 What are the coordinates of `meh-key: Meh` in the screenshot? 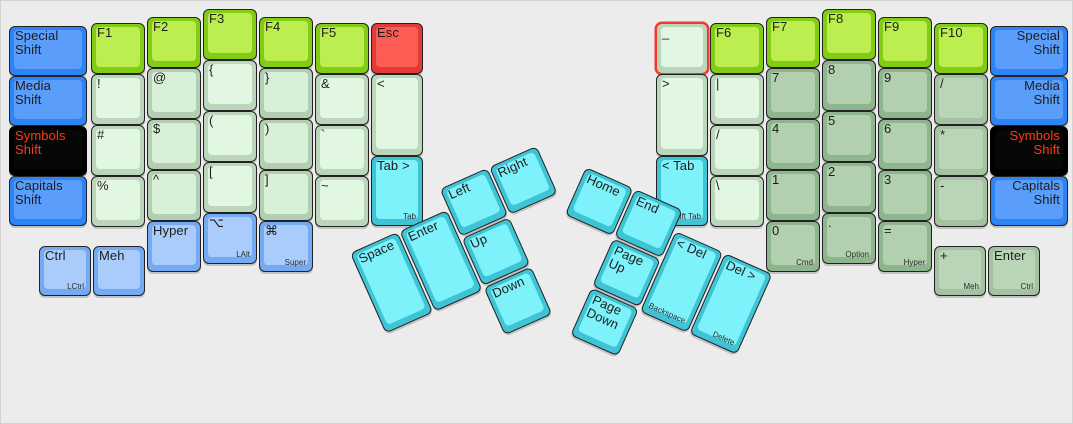 It's located at (119, 271).